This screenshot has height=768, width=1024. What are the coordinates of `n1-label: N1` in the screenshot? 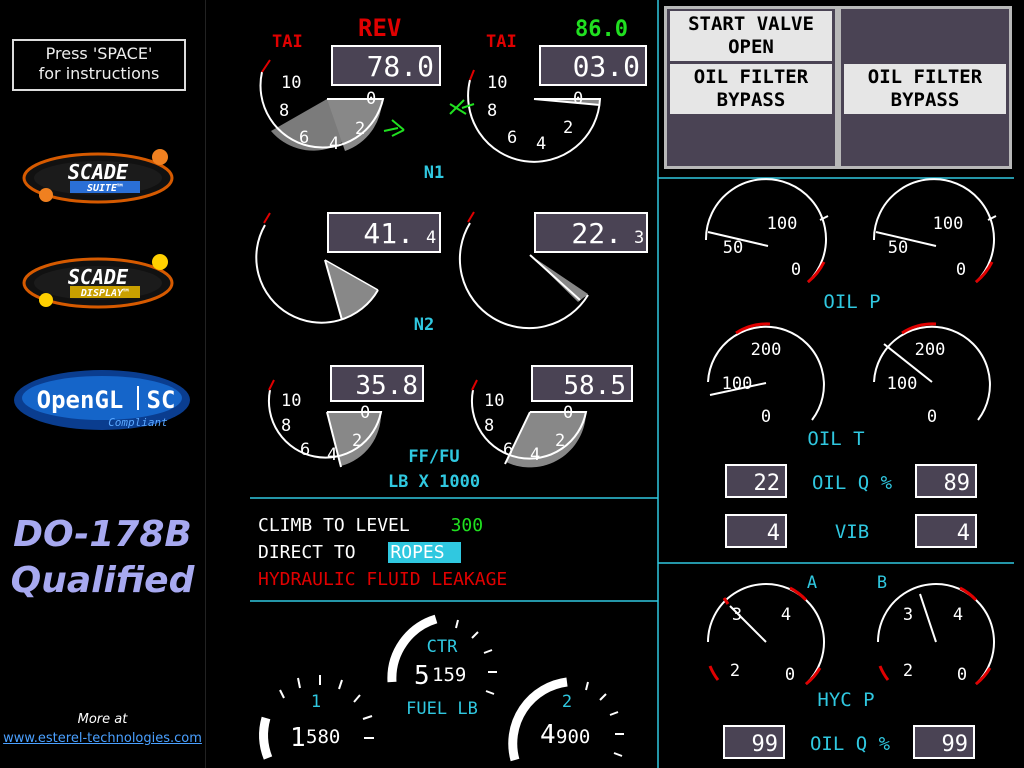 It's located at (434, 173).